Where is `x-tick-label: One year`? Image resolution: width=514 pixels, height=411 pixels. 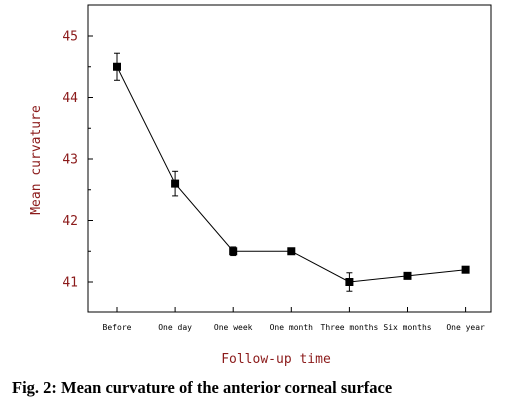 x-tick-label: One year is located at coordinates (465, 327).